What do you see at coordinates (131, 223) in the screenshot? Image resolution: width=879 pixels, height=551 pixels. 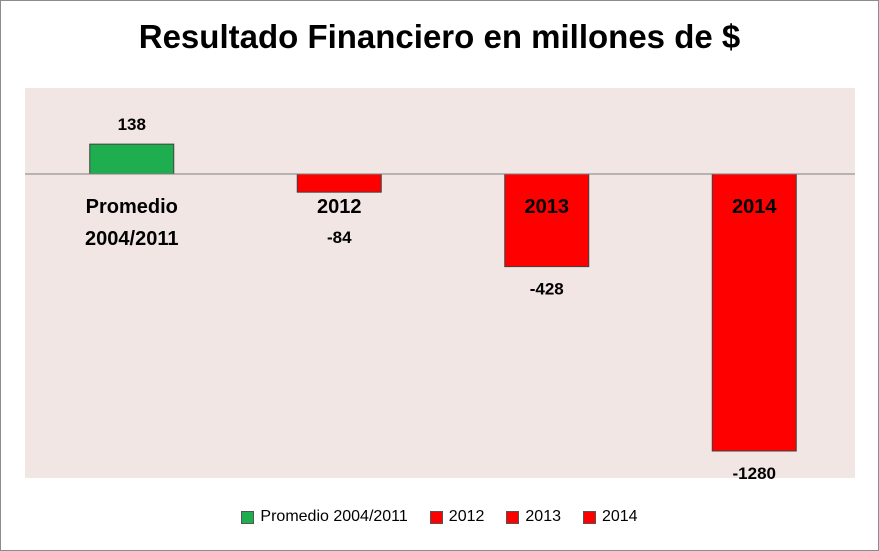 I see `category-label: Promedio 2004/2011` at bounding box center [131, 223].